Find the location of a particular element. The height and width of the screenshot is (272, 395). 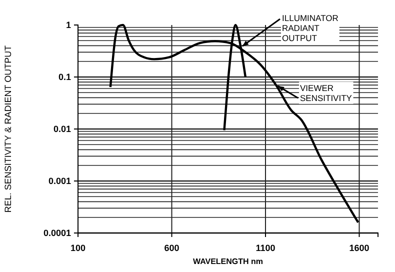

text: ILLUMINATOR RADIANT OUTPUT is located at coordinates (310, 28).